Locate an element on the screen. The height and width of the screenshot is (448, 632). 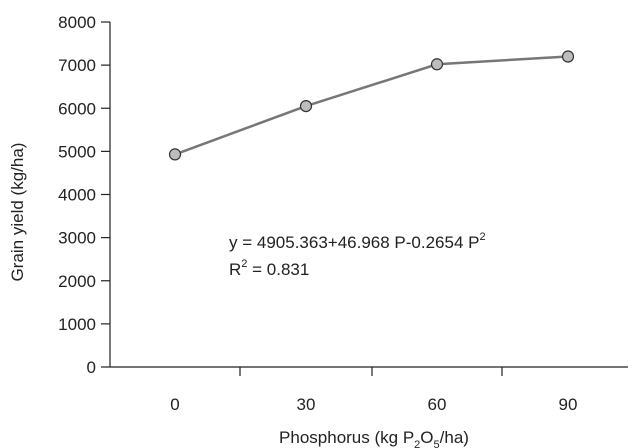
r-squared-pre: R is located at coordinates (235, 269).